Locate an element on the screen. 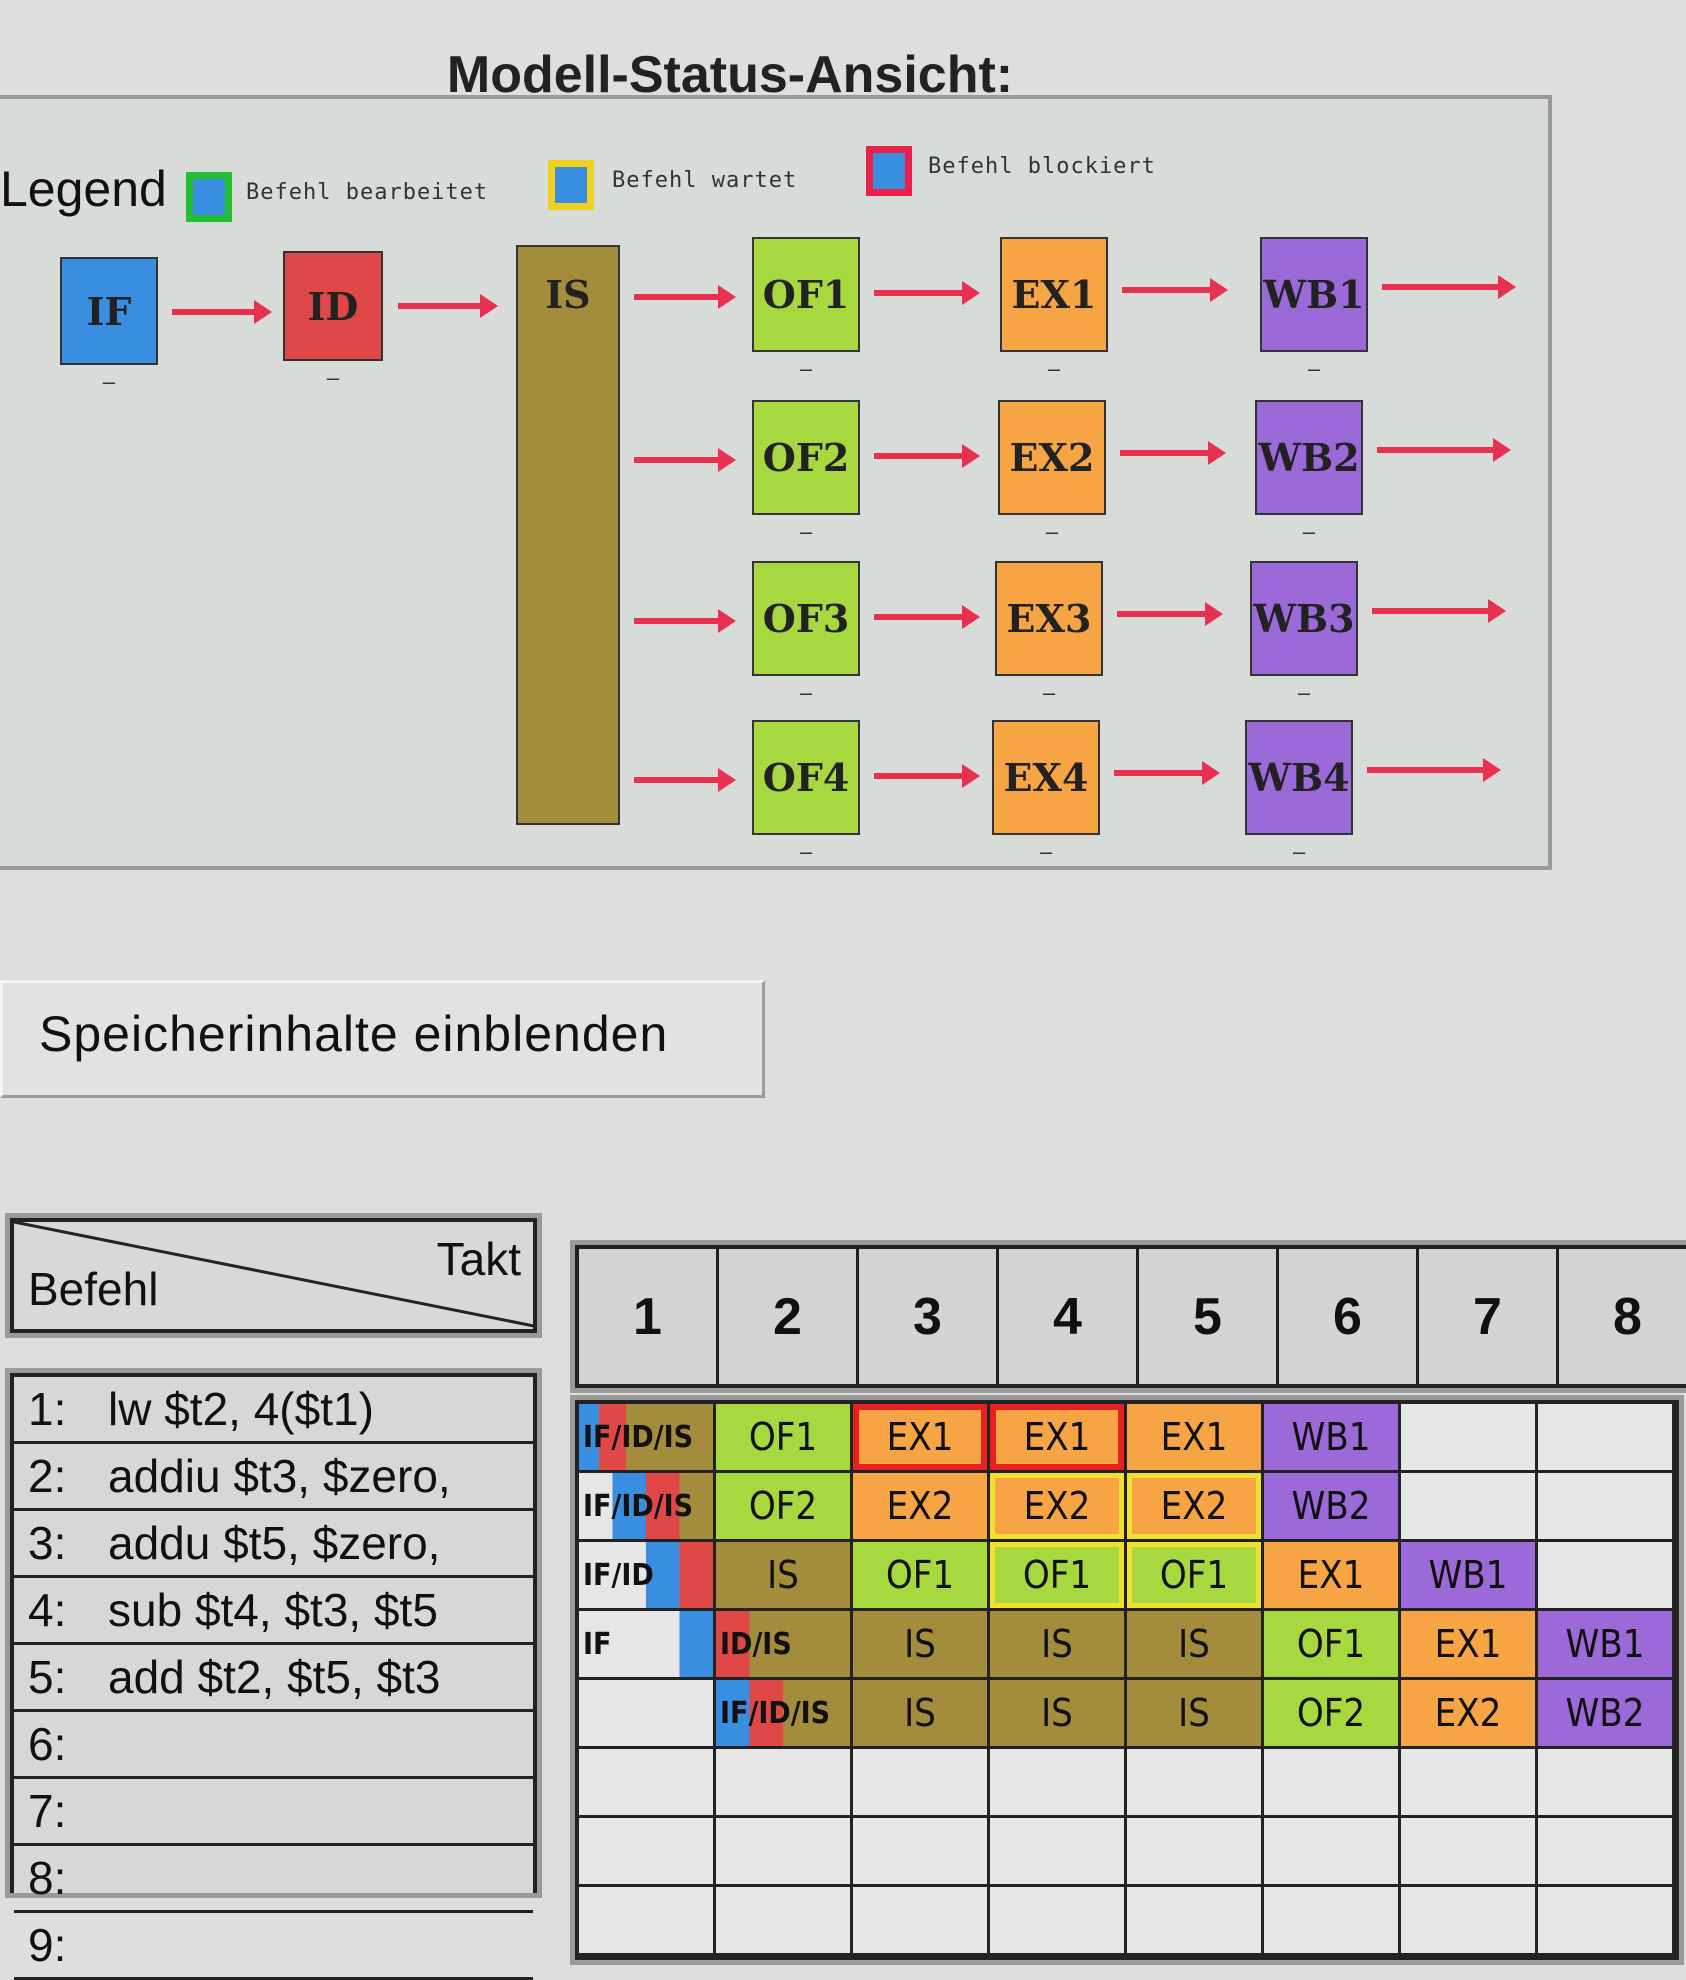 The width and height of the screenshot is (1686, 1980). stage-box-id: ID is located at coordinates (333, 306).